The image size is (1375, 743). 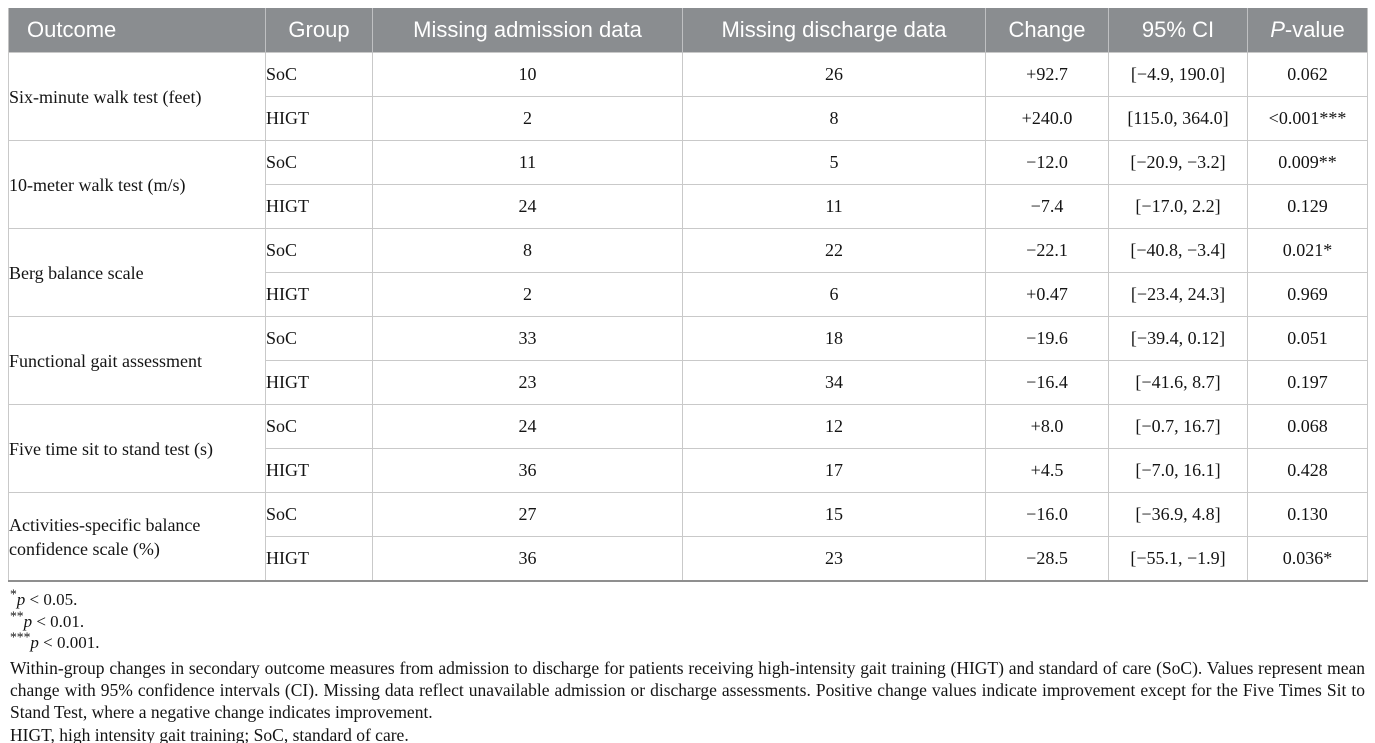 I want to click on change-cell: +4.5, so click(x=1047, y=470).